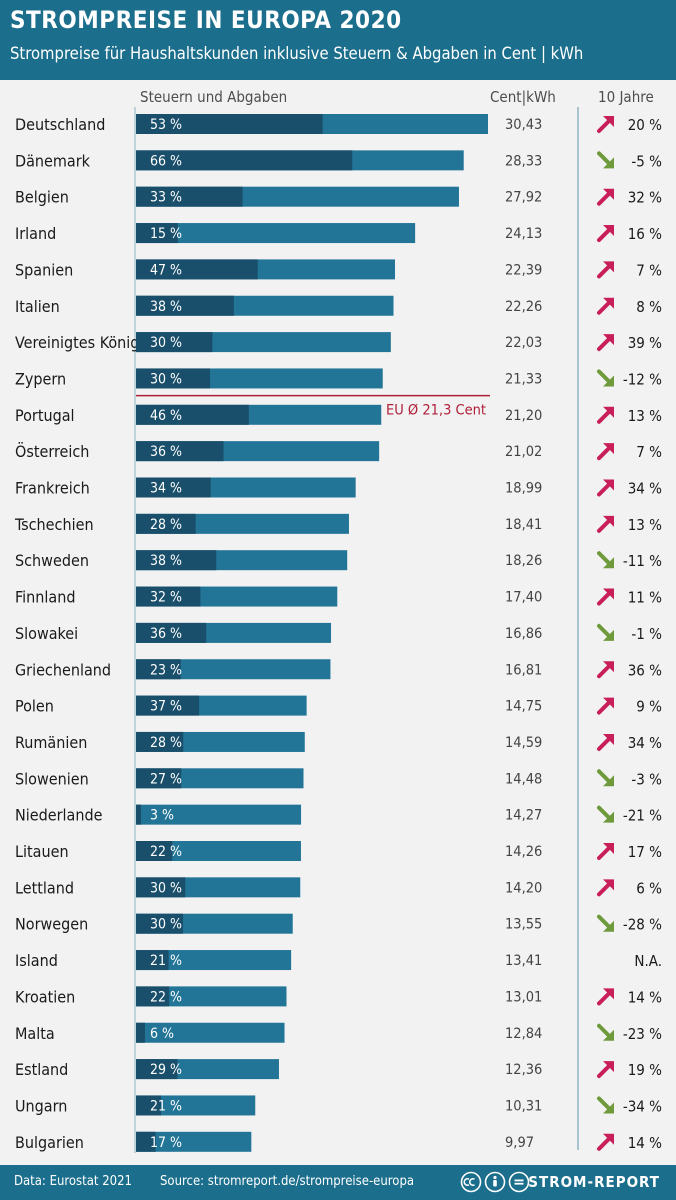 The width and height of the screenshot is (676, 1200). I want to click on tax-share-label: 38 %, so click(166, 307).